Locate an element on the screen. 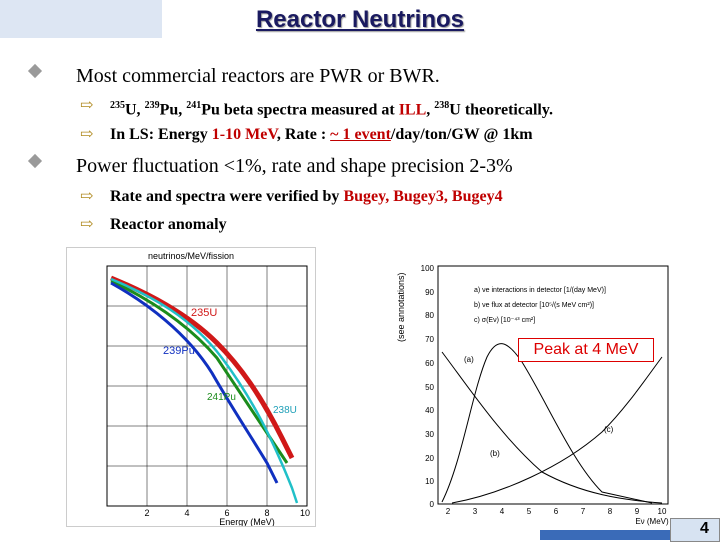 This screenshot has width=720, height=542. pu241-label: 241Pu is located at coordinates (221, 397).